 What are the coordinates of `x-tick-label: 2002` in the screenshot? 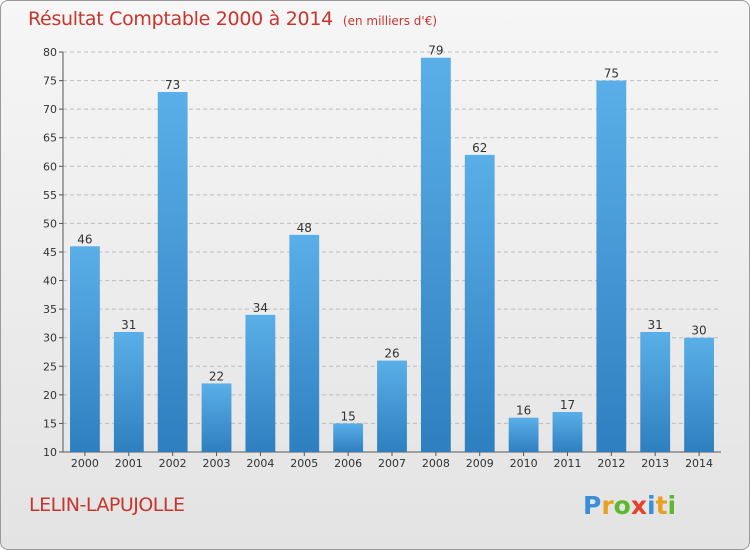 It's located at (173, 463).